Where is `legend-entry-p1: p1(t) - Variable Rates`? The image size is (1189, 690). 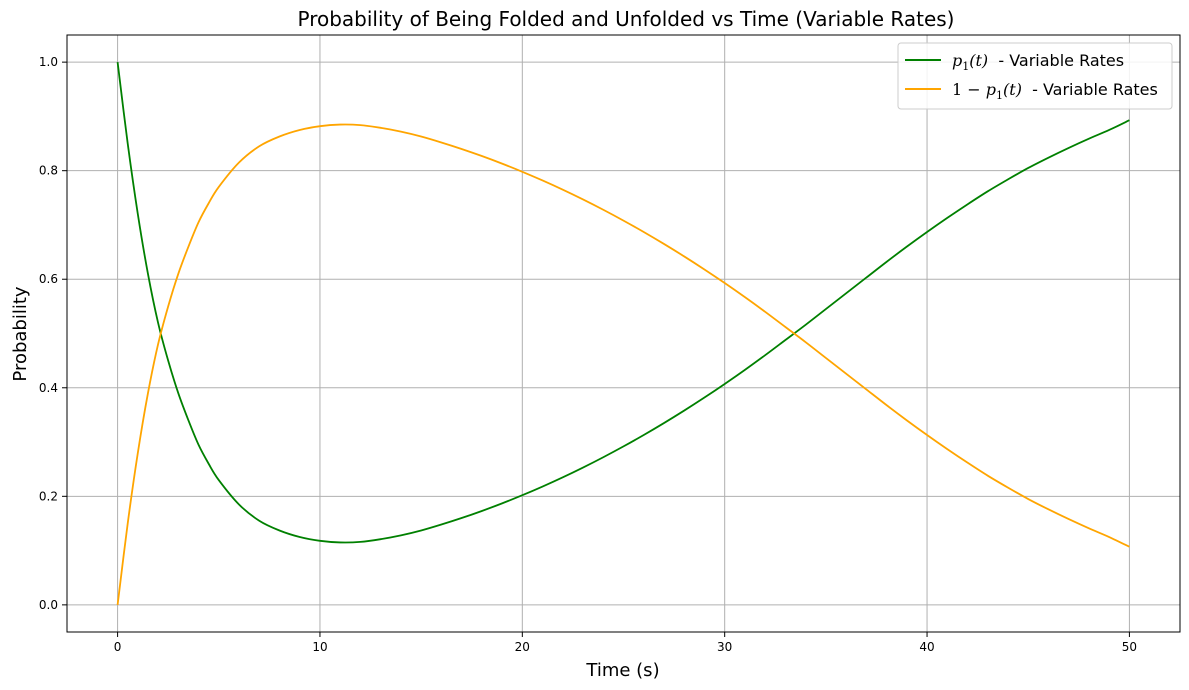 legend-entry-p1: p1(t) - Variable Rates is located at coordinates (1038, 62).